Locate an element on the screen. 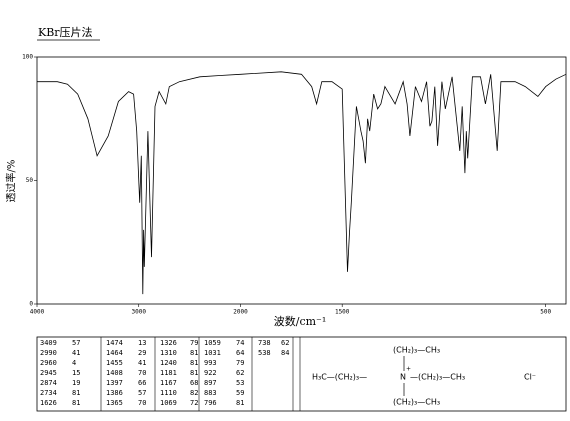 The image size is (570, 421). peak-wavenumber: 796 is located at coordinates (210, 403).